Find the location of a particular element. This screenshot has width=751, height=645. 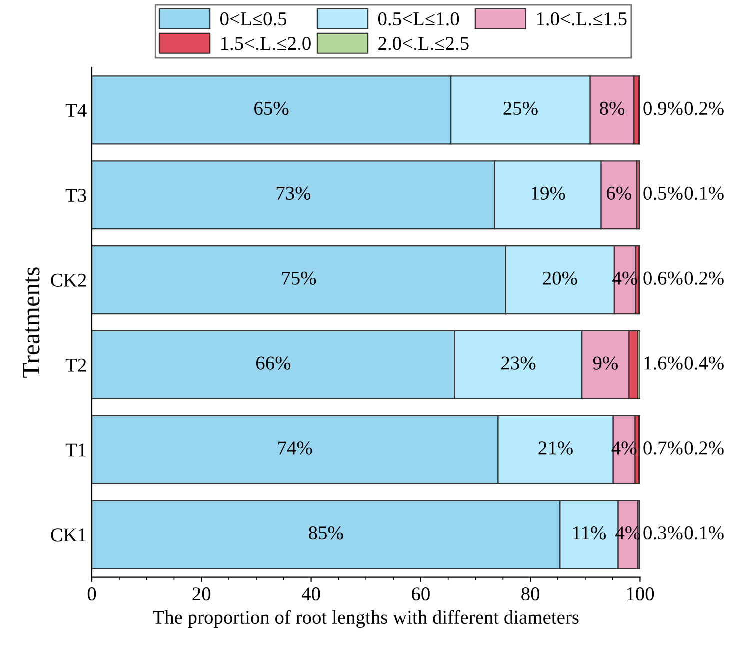

data-label: 0.7% is located at coordinates (663, 448).